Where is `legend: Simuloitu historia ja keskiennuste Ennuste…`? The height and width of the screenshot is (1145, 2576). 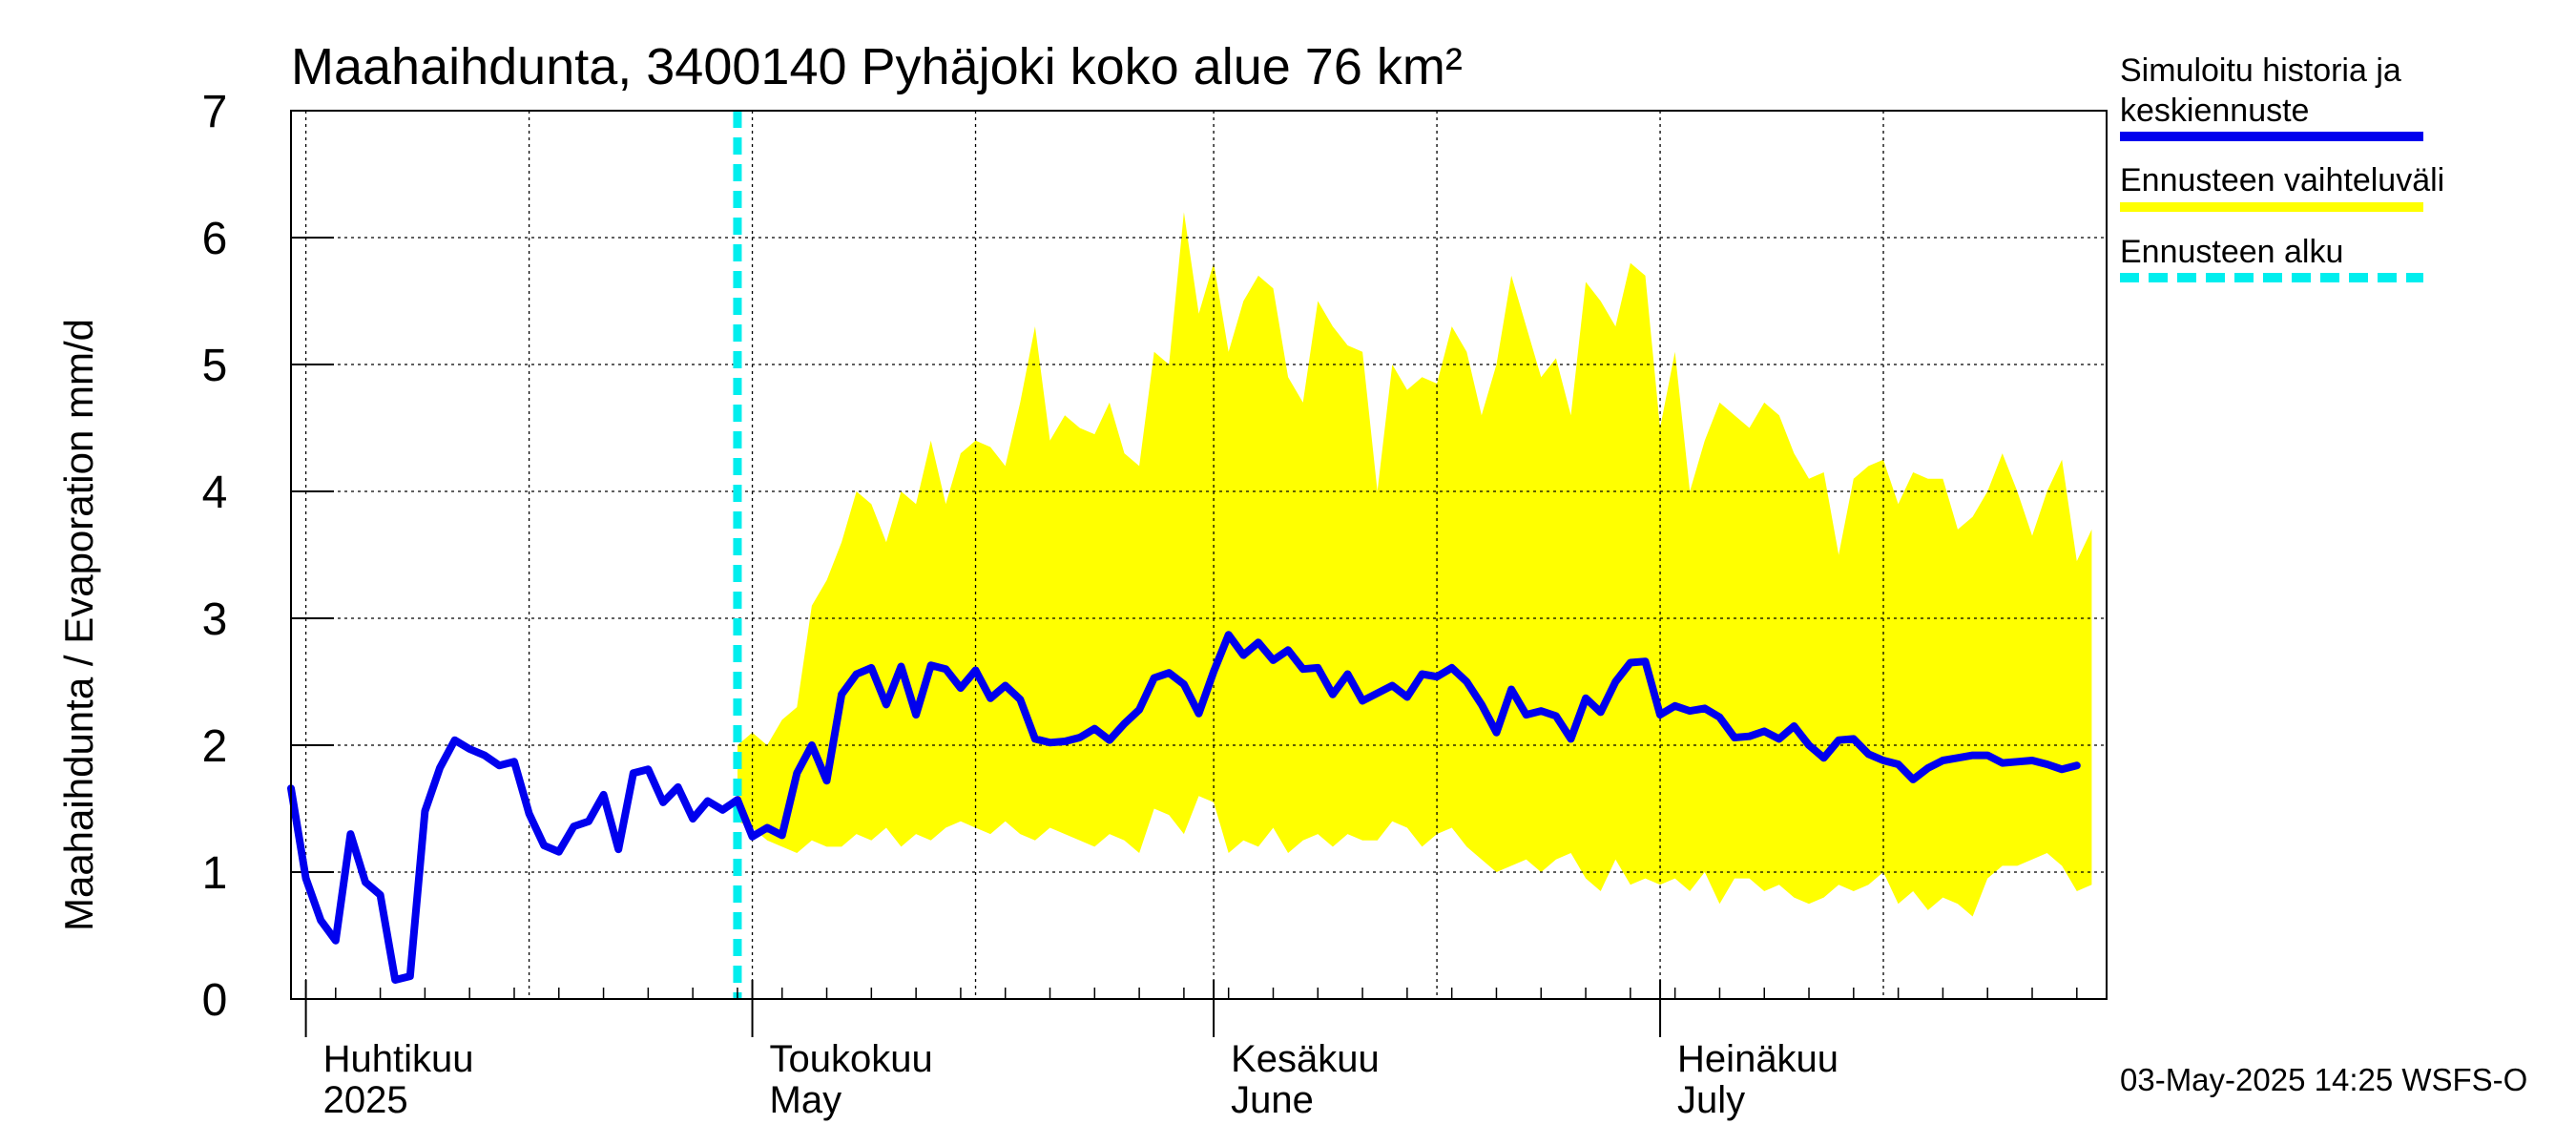
legend: Simuloitu historia ja keskiennuste Ennuste… is located at coordinates (2282, 167).